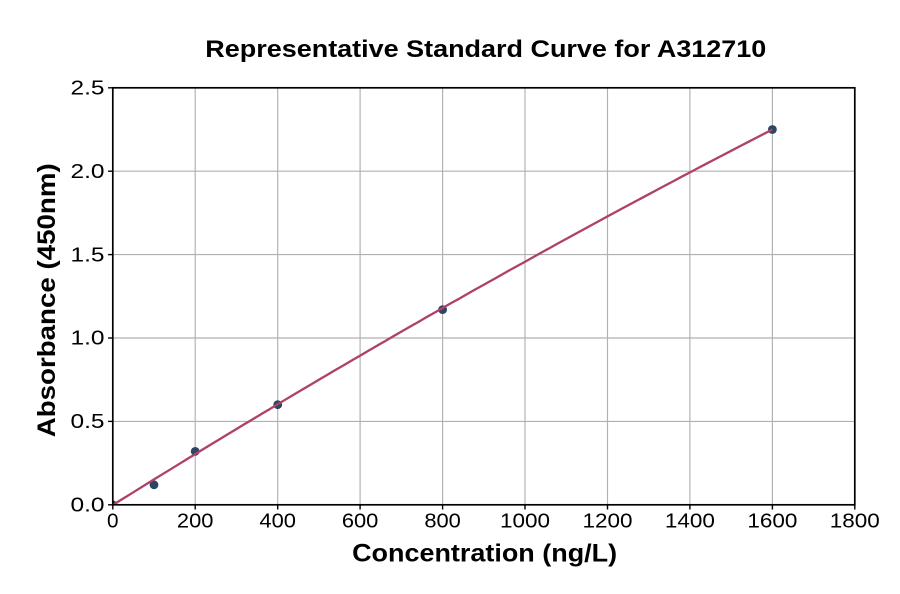 The image size is (900, 594). What do you see at coordinates (88, 255) in the screenshot?
I see `svg-text: 1.5` at bounding box center [88, 255].